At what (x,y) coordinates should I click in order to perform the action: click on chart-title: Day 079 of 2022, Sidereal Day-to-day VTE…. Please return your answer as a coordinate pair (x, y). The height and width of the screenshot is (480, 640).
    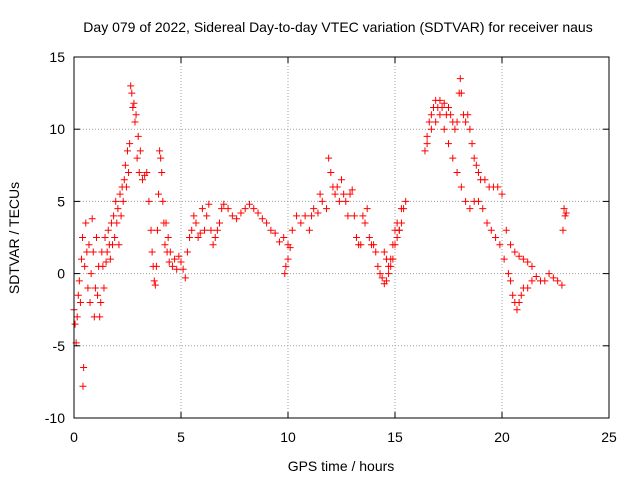
    Looking at the image, I should click on (337, 27).